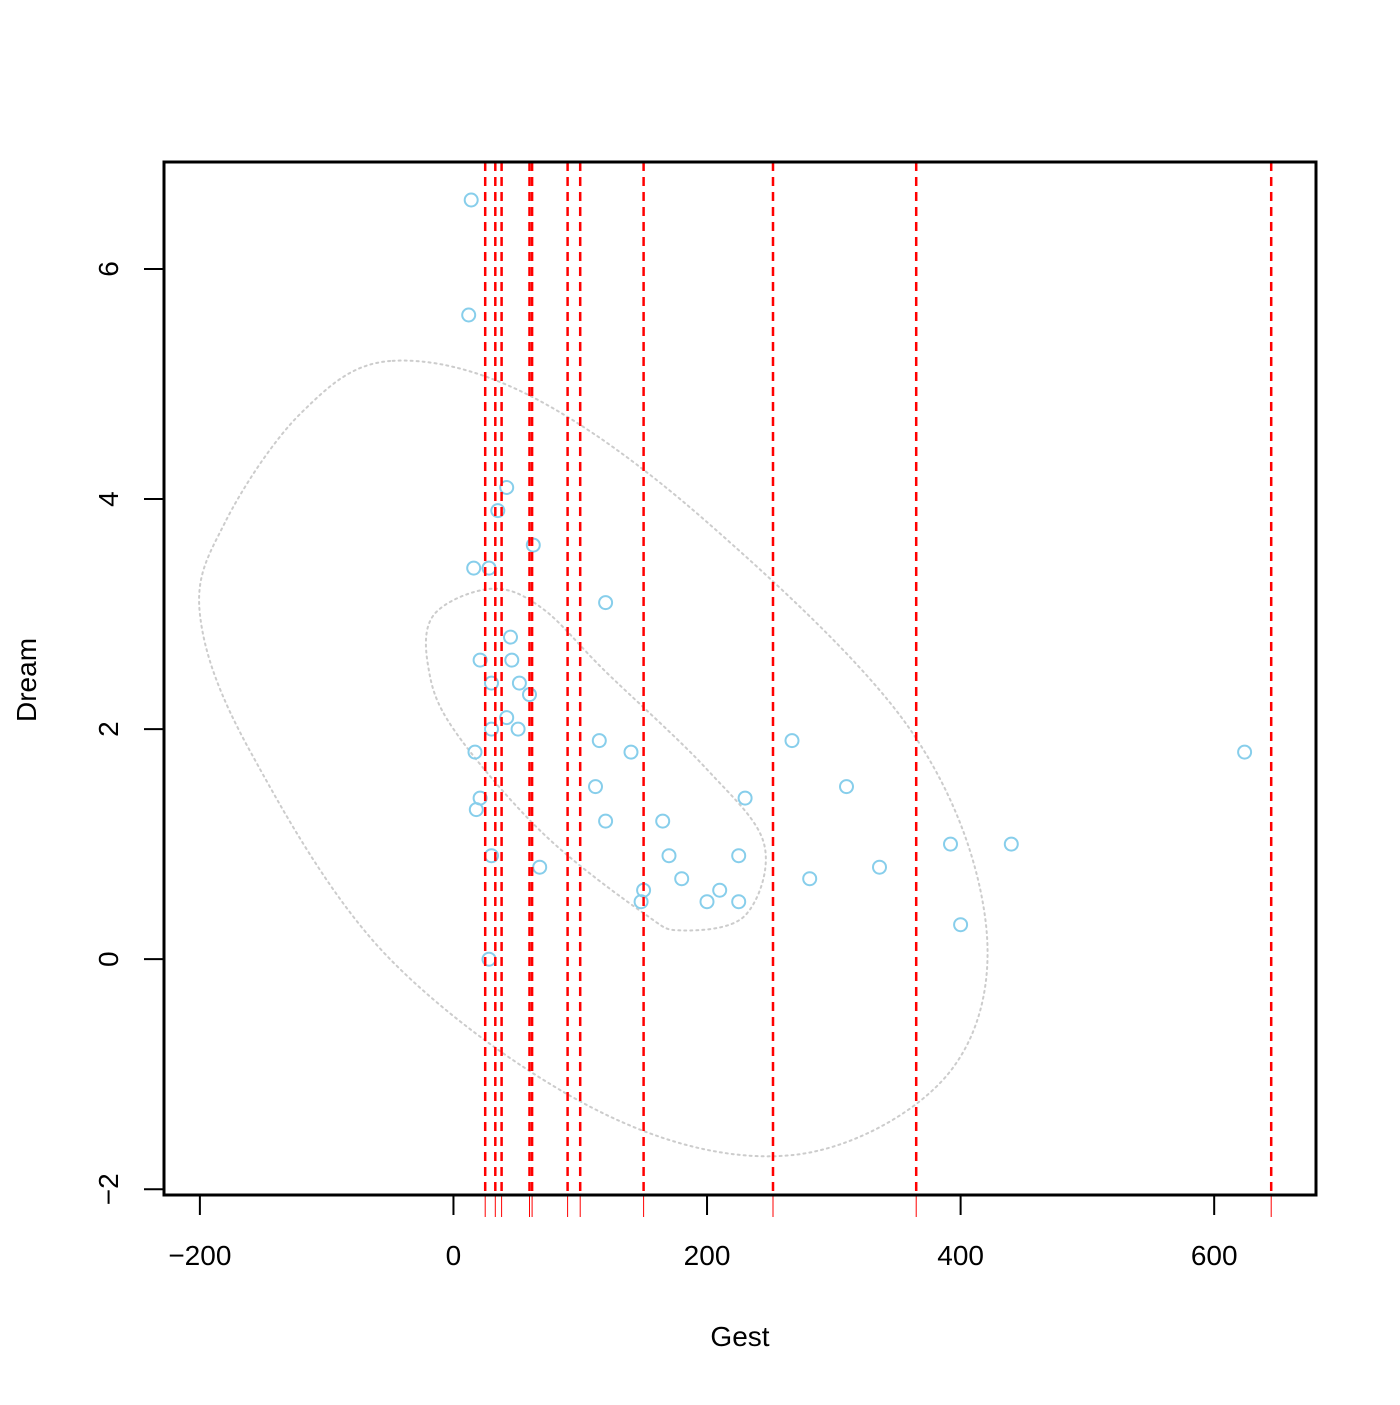 The height and width of the screenshot is (1405, 1400). What do you see at coordinates (960, 1255) in the screenshot?
I see `x-tick-label: 400` at bounding box center [960, 1255].